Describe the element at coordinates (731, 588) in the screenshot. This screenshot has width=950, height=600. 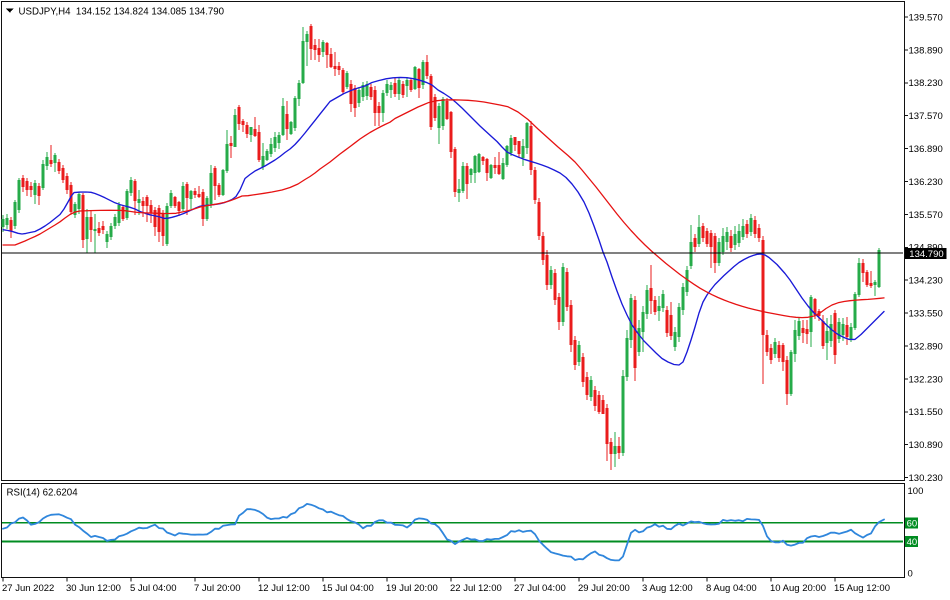
I see `svg-text: 8 Aug 04:00` at that location.